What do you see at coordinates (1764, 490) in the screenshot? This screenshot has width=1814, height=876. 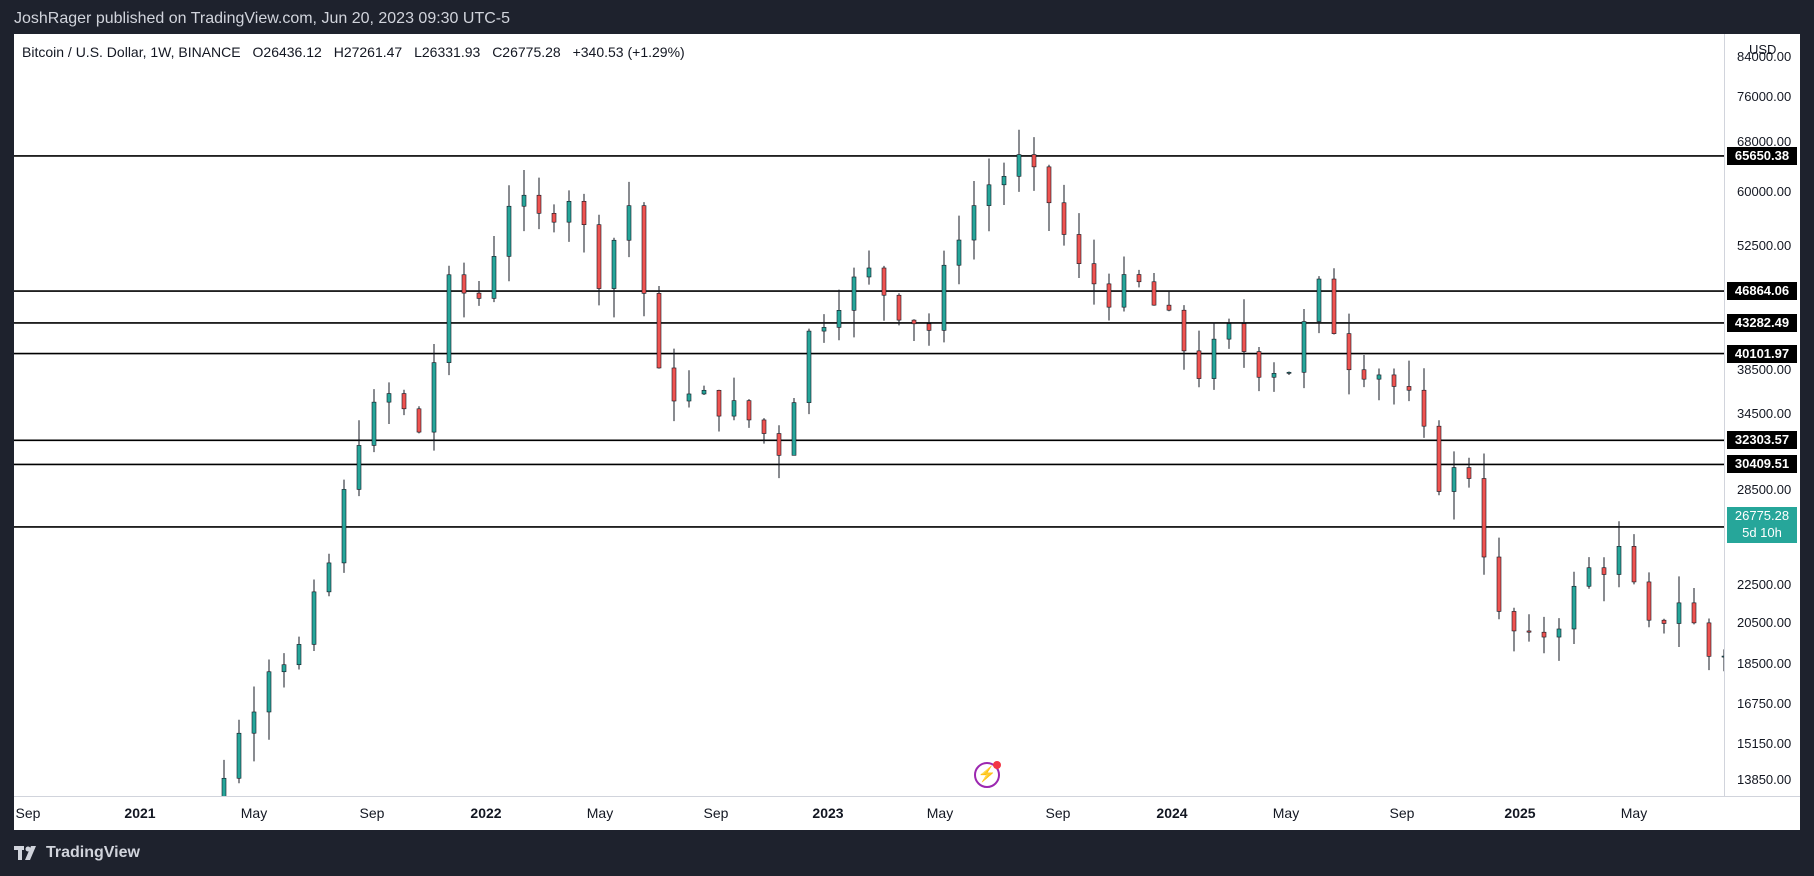 I see `y-tick-label-7: 28500.00` at bounding box center [1764, 490].